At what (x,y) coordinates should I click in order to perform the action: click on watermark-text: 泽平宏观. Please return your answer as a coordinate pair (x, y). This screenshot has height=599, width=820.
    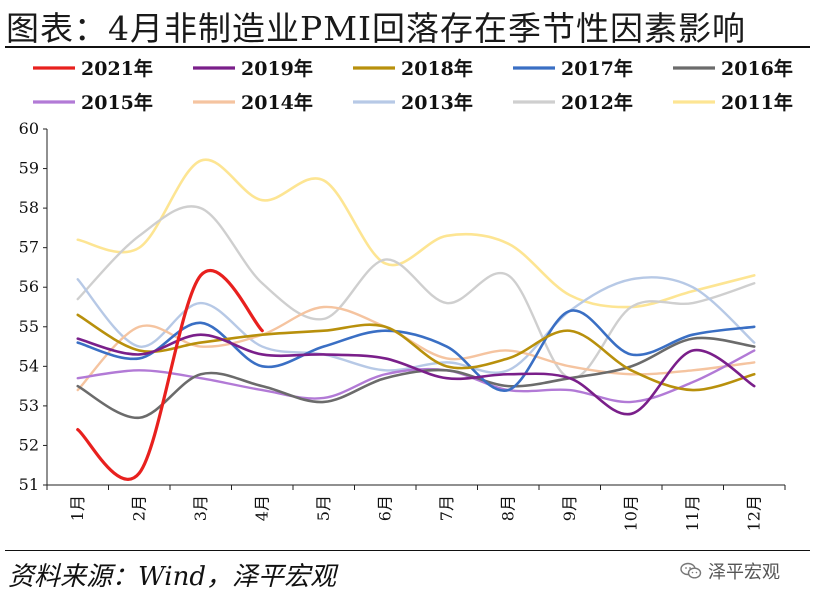
    Looking at the image, I should click on (744, 572).